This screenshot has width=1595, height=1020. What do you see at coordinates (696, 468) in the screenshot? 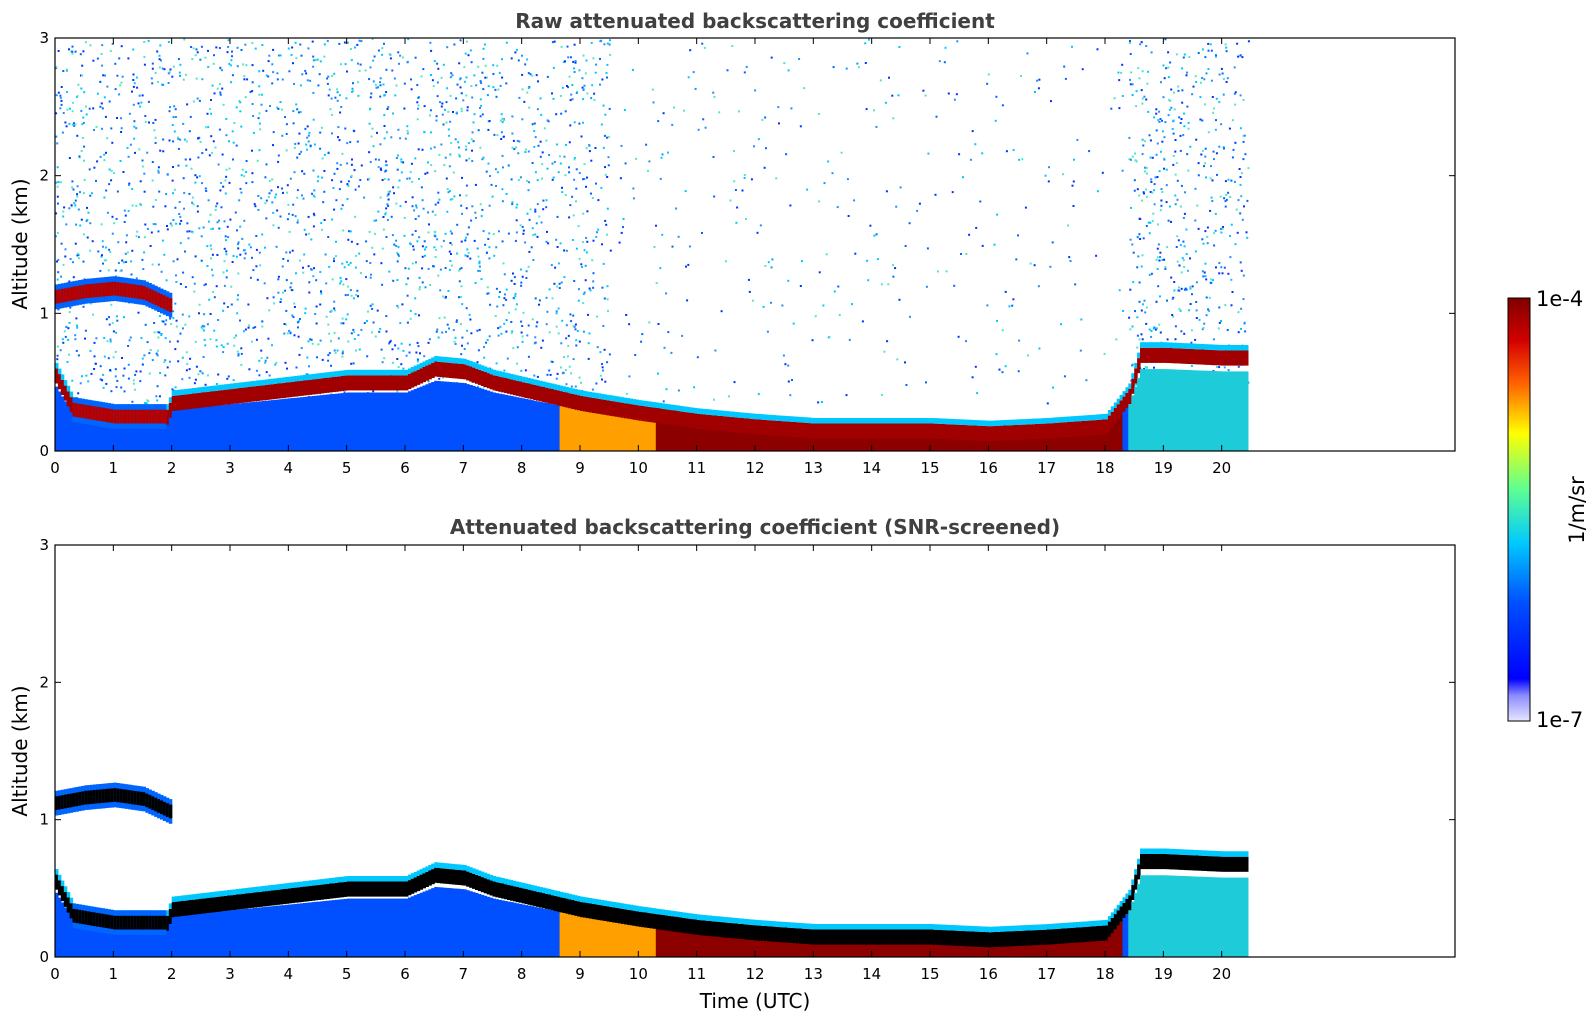
I see `x-tick-label: 11` at bounding box center [696, 468].